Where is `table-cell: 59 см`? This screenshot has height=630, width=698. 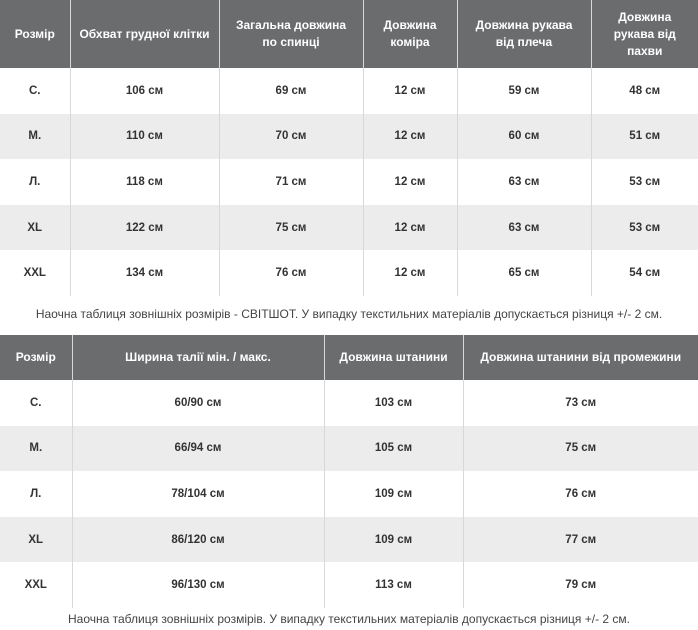
table-cell: 59 см is located at coordinates (523, 91).